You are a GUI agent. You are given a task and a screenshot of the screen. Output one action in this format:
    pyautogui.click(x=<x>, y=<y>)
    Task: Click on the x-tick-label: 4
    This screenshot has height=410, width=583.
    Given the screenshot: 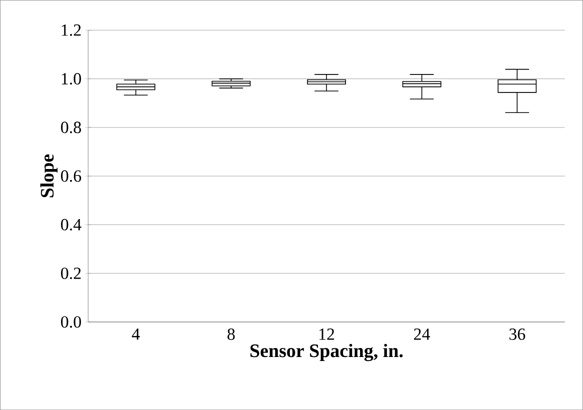 What is the action you would take?
    pyautogui.click(x=136, y=334)
    